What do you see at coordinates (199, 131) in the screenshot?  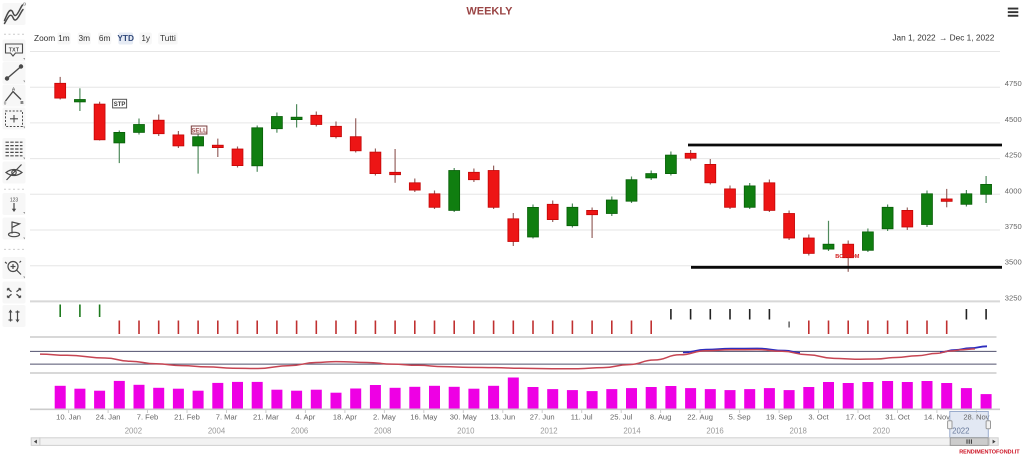 I see `svg-text: SELL` at bounding box center [199, 131].